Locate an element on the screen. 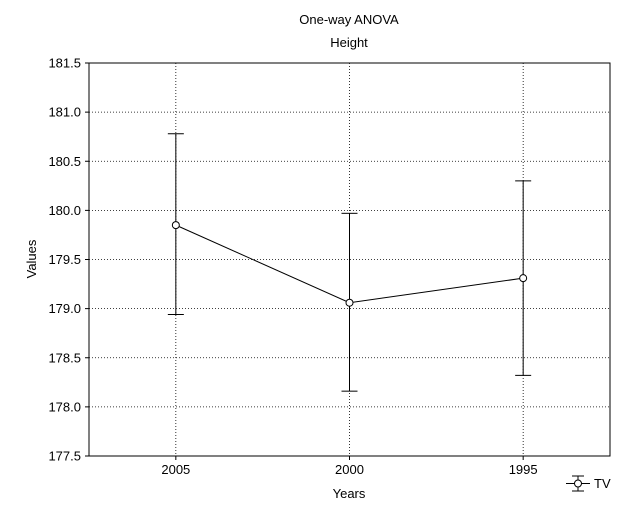 This screenshot has width=620, height=505. y-tick-label: 178.5 is located at coordinates (64, 357).